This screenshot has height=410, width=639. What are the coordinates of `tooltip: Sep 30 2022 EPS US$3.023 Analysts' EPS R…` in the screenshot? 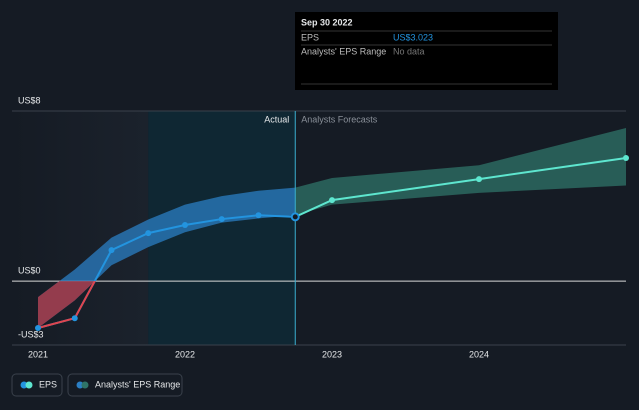 It's located at (426, 51).